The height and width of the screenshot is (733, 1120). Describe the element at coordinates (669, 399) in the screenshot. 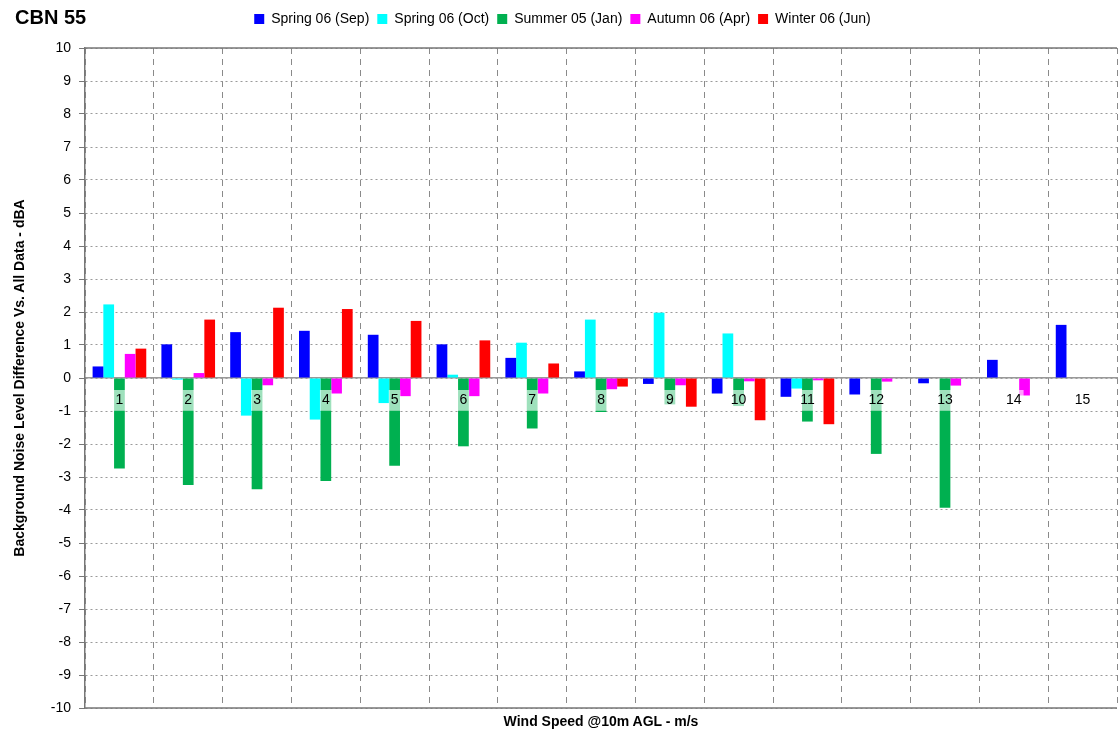

I see `x-tick-label: 9` at that location.